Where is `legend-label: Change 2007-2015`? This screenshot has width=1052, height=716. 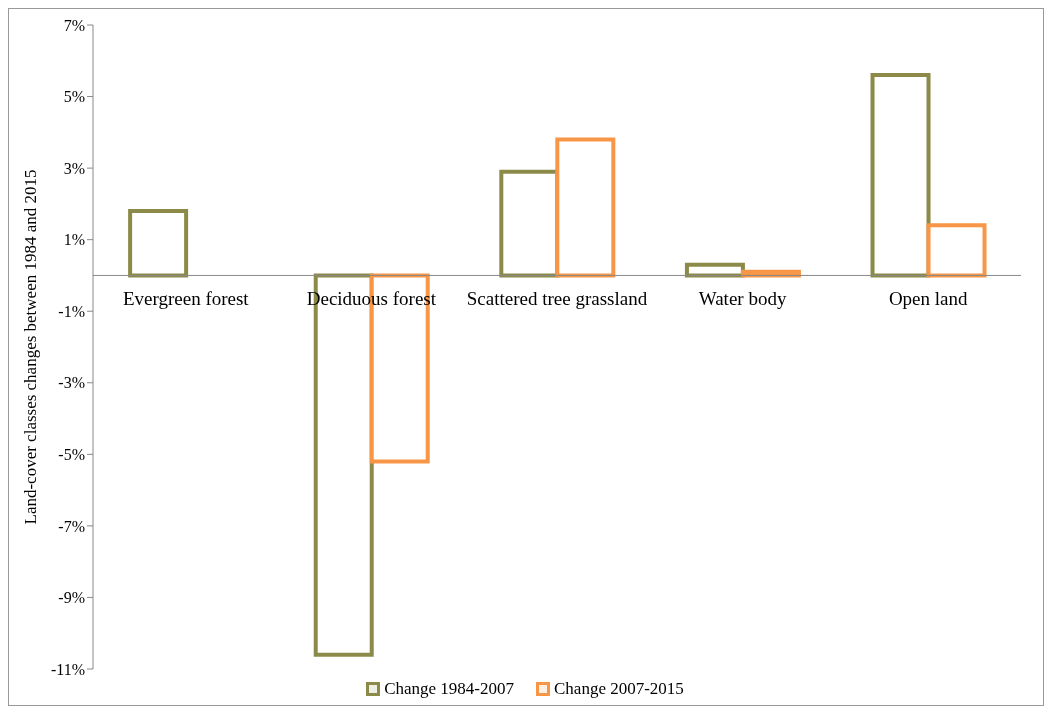 legend-label: Change 2007-2015 is located at coordinates (619, 689).